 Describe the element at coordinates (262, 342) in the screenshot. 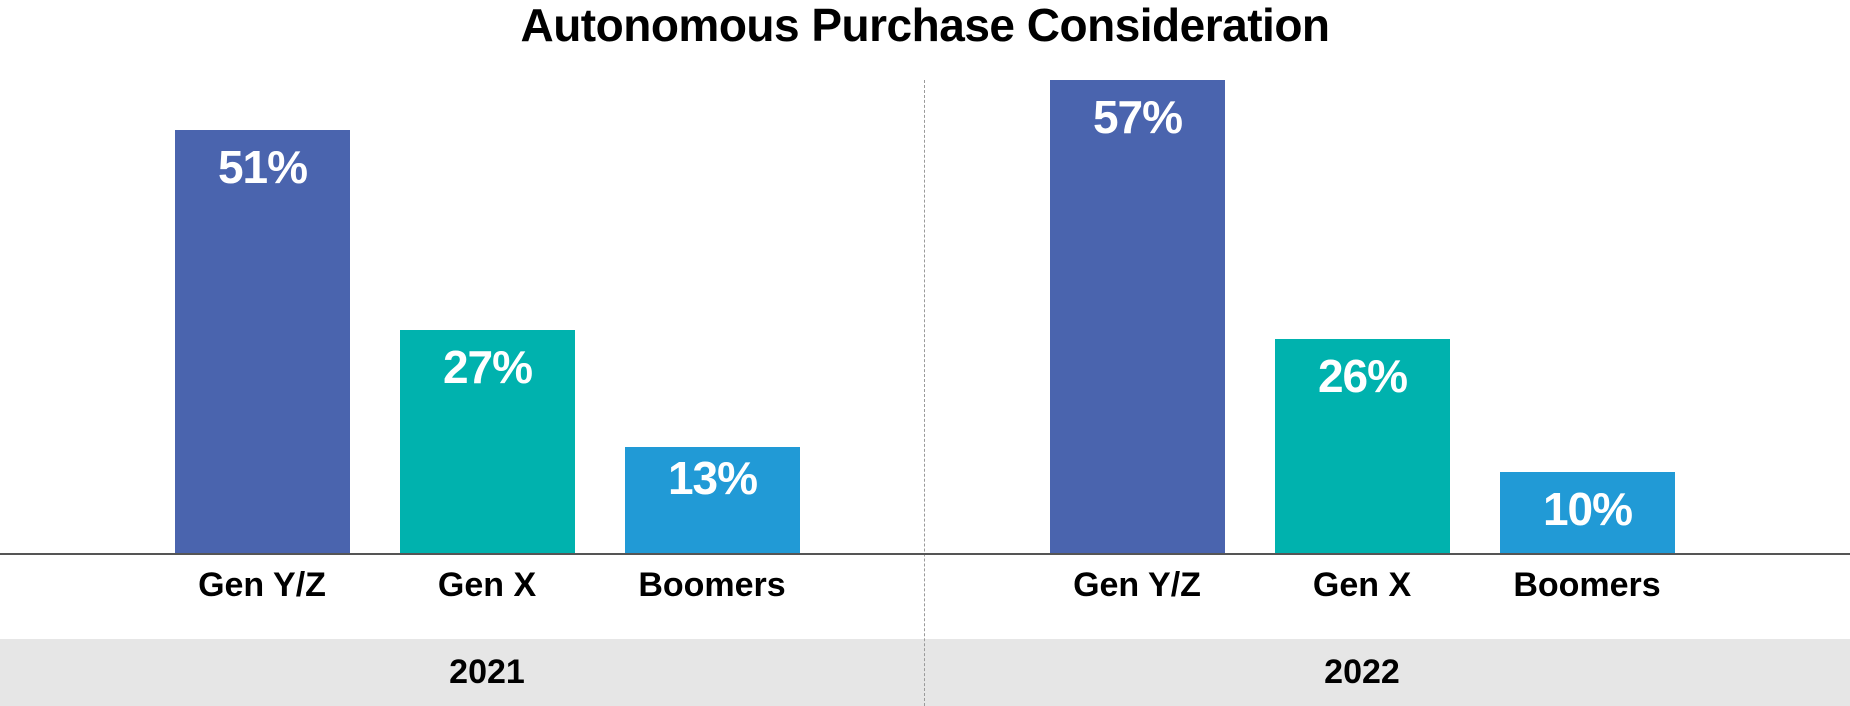

I see `bar-2021-gen-yz: 51%` at that location.